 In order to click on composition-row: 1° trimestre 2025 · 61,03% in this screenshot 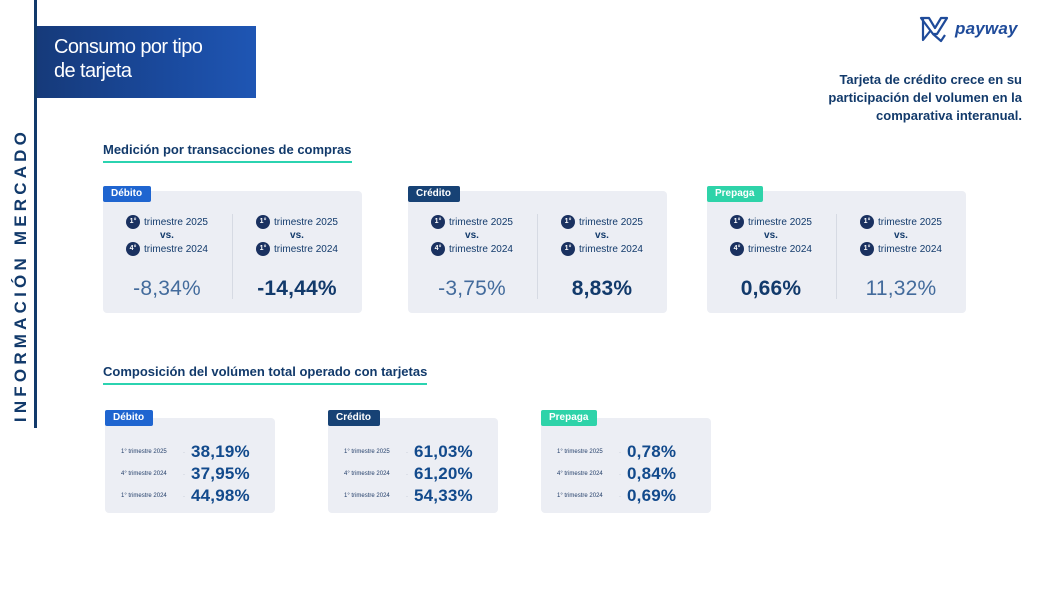, I will do `click(419, 452)`.